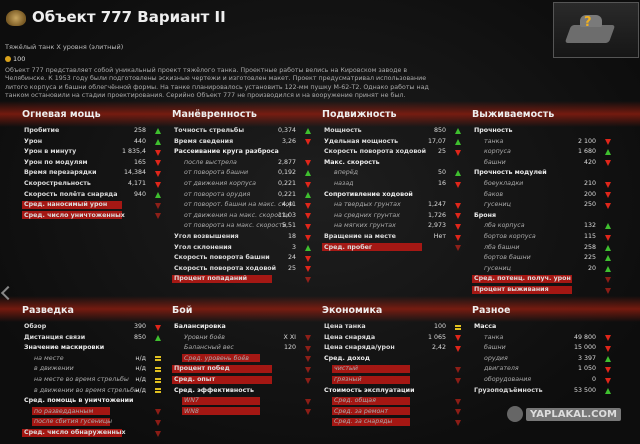  I want to click on stat-label: Время сведения, so click(204, 141).